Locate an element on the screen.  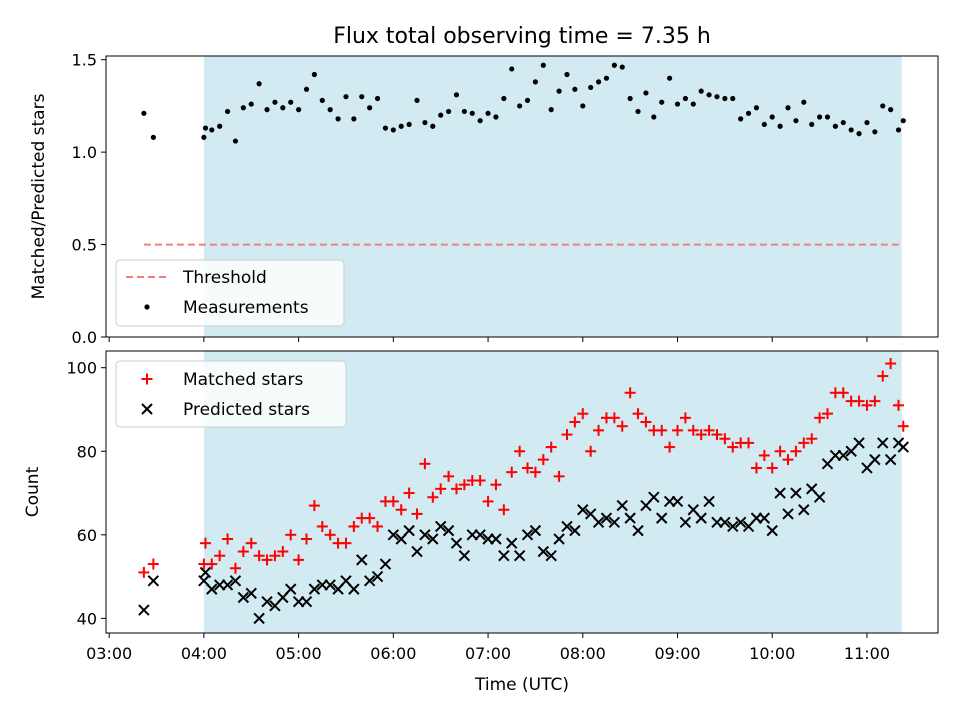
chart-title: Flux total observing time = 7.35 h is located at coordinates (522, 36).